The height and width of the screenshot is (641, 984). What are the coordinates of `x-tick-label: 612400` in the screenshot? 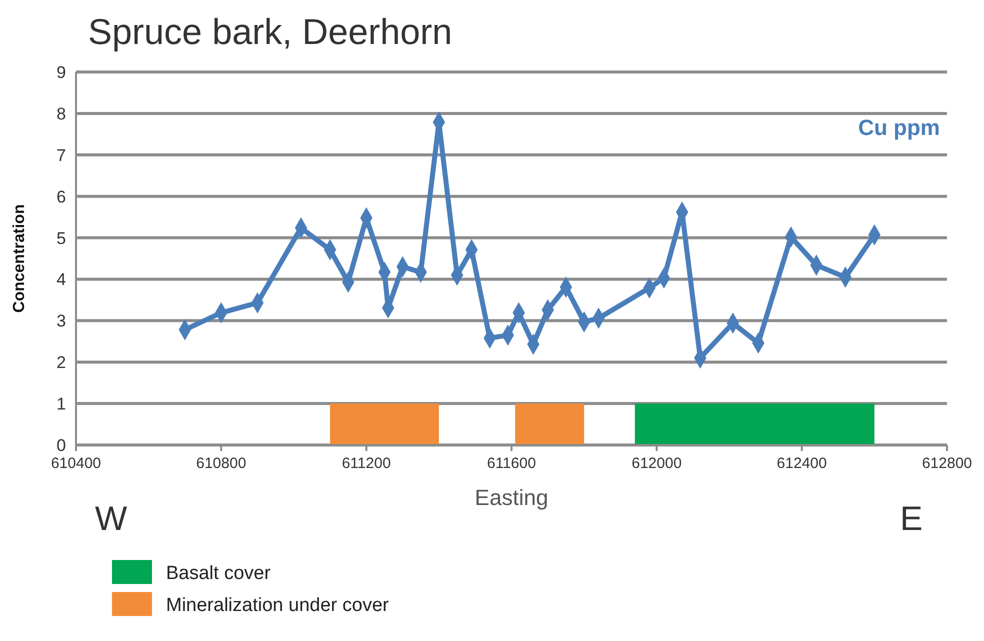 It's located at (801, 463).